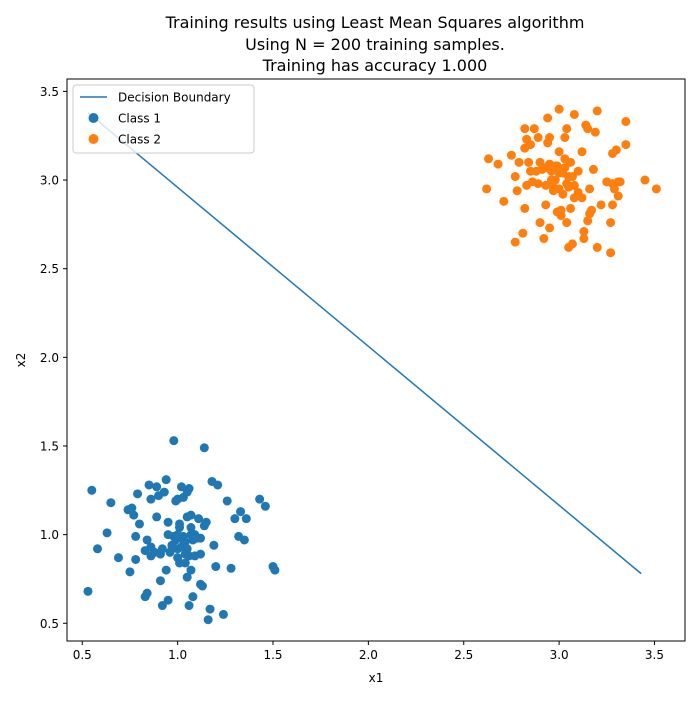  I want to click on x-tick-label: 3.0, so click(559, 655).